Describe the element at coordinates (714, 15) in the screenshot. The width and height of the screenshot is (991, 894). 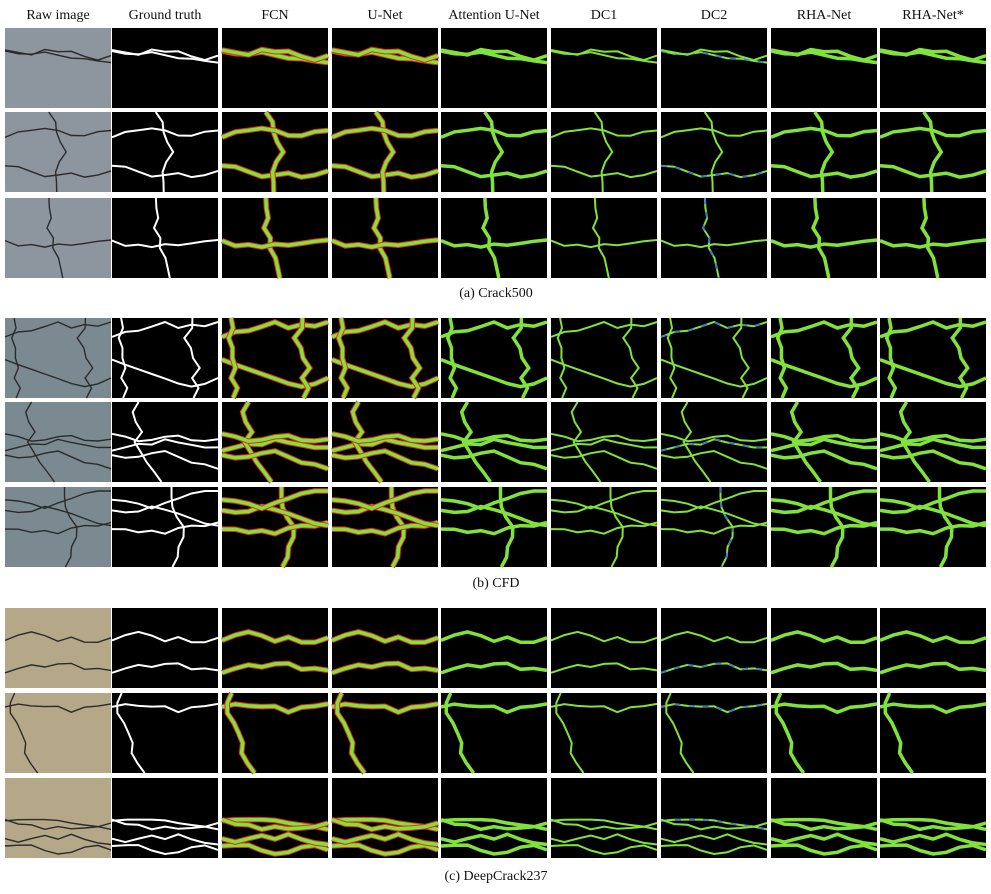
I see `column-header: DC2` at that location.